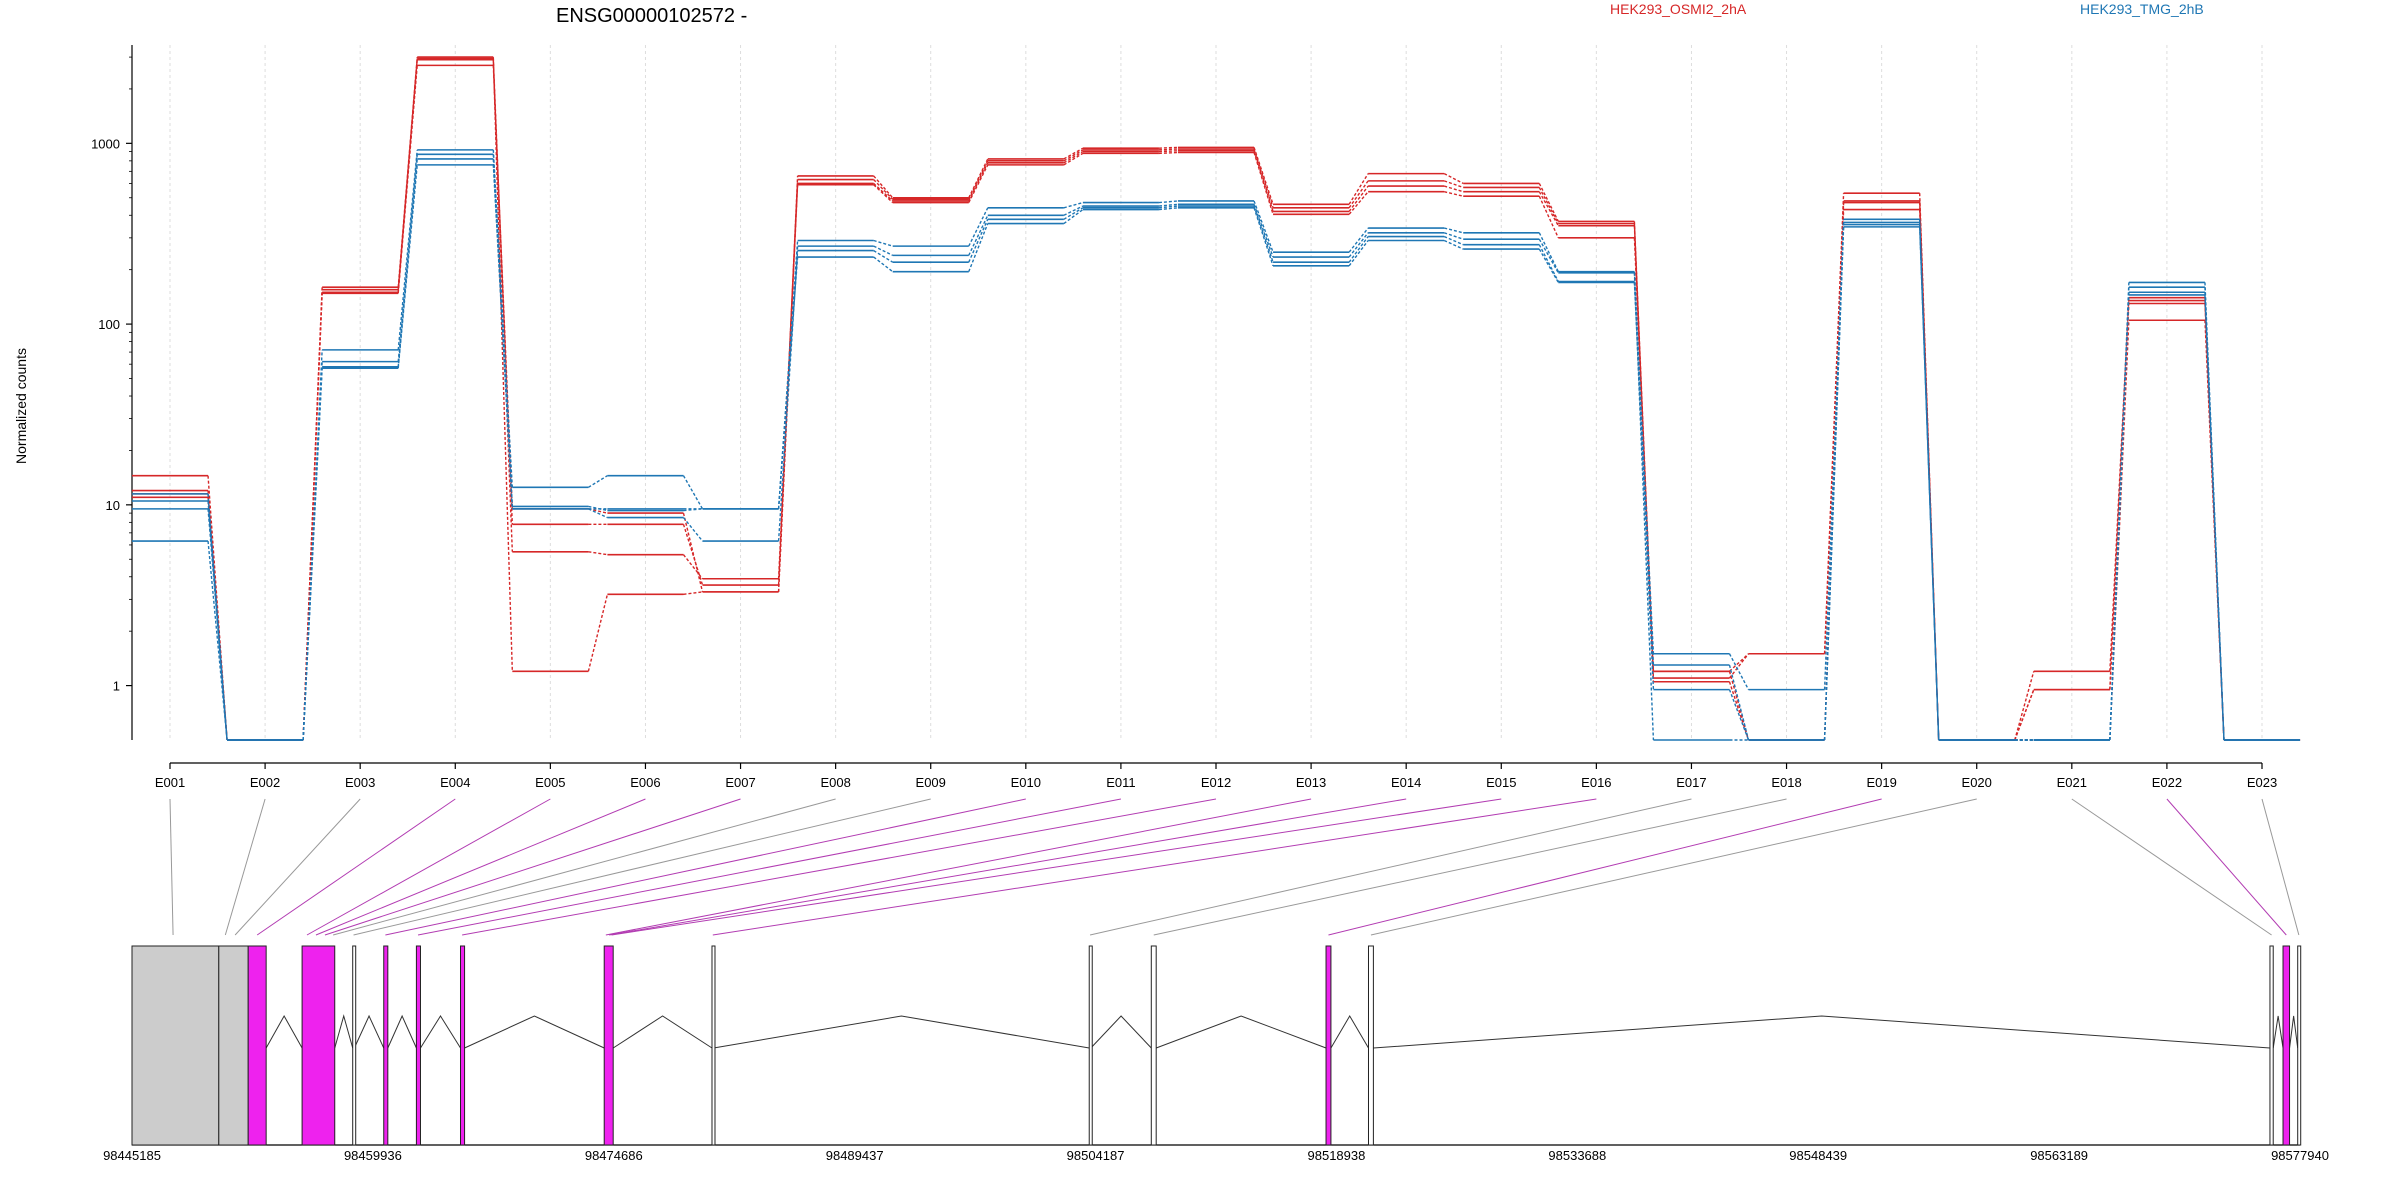 The width and height of the screenshot is (2400, 1200). Describe the element at coordinates (1786, 782) in the screenshot. I see `x-tick-label: E018` at that location.